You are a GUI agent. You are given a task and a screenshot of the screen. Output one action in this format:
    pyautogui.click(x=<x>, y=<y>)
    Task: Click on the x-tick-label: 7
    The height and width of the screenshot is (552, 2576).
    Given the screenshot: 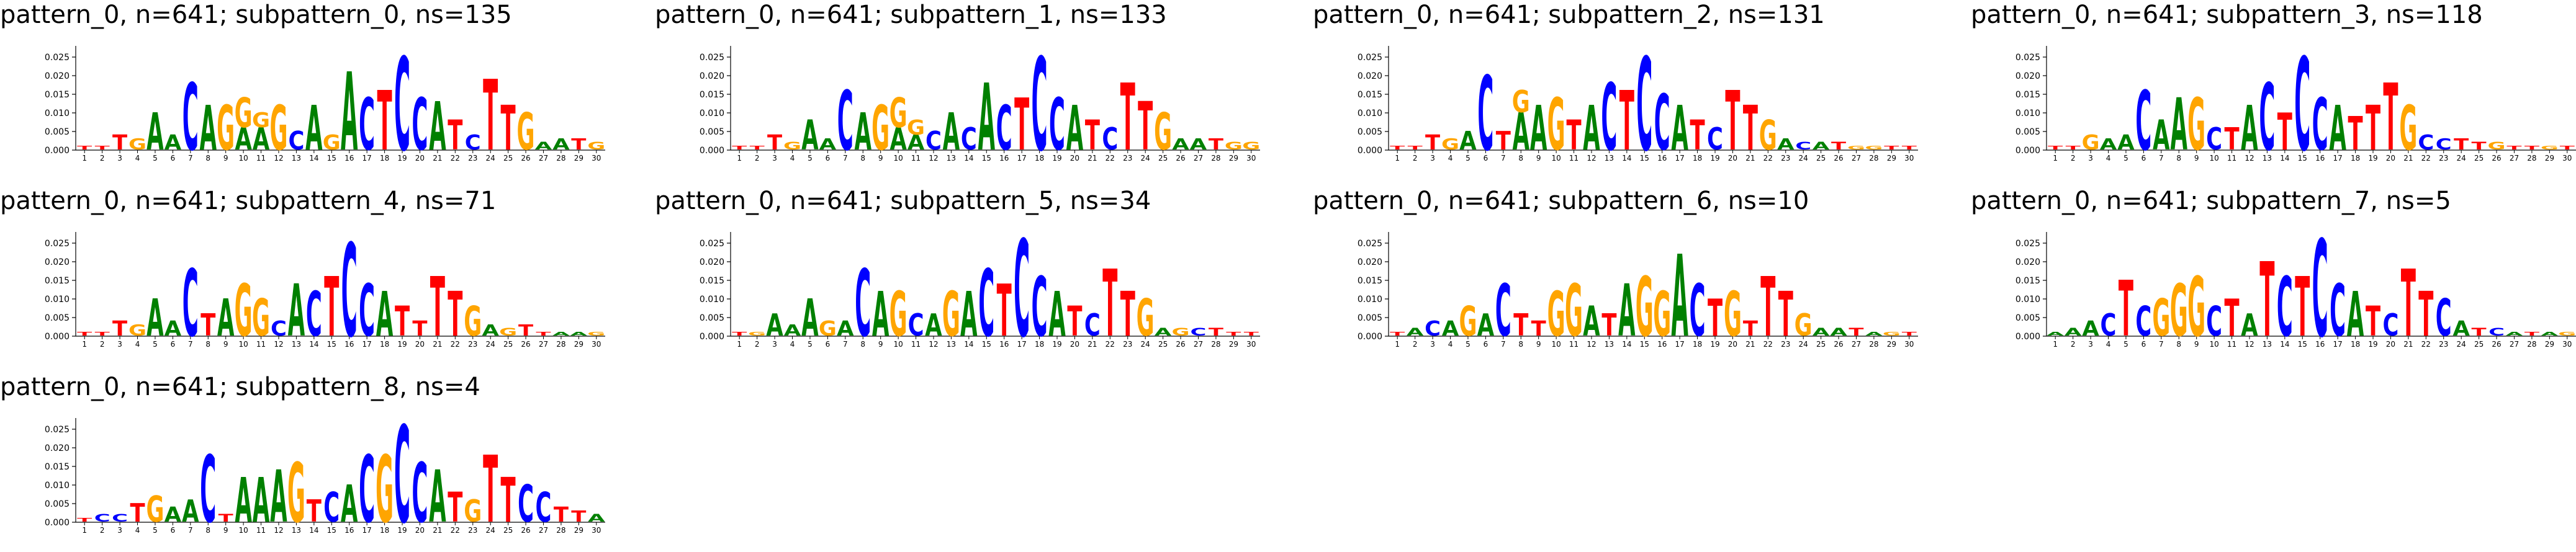 What is the action you would take?
    pyautogui.click(x=2161, y=157)
    